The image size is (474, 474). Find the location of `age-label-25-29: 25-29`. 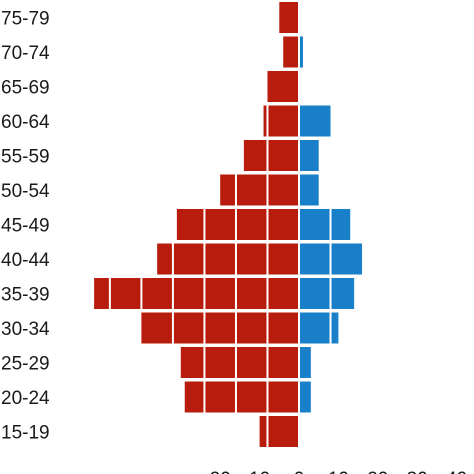

age-label-25-29: 25-29 is located at coordinates (25, 364).